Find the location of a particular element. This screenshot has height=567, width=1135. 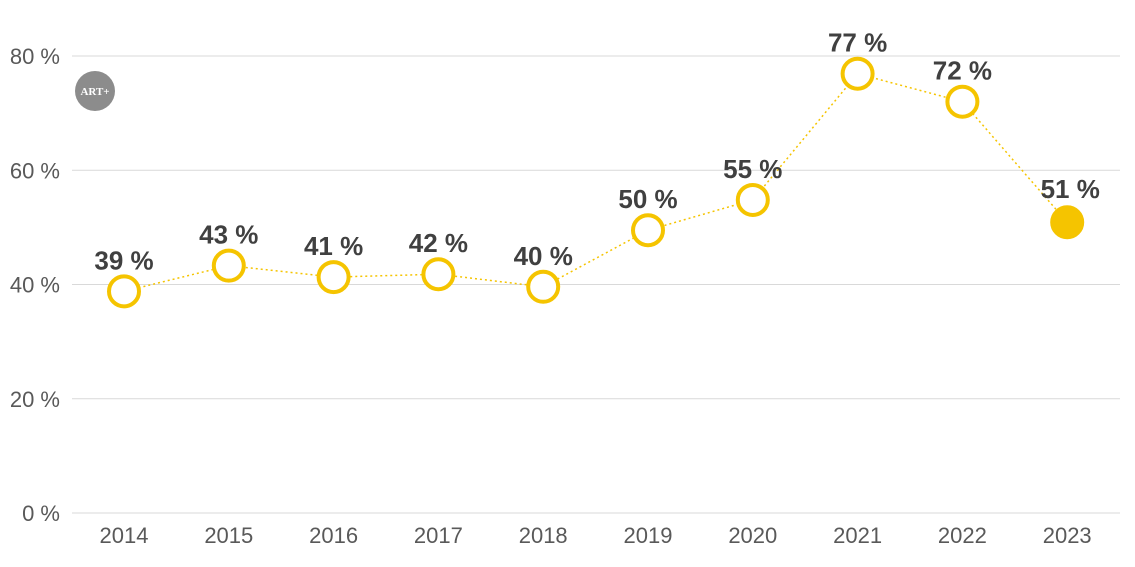

data-label: 72 % is located at coordinates (962, 71).